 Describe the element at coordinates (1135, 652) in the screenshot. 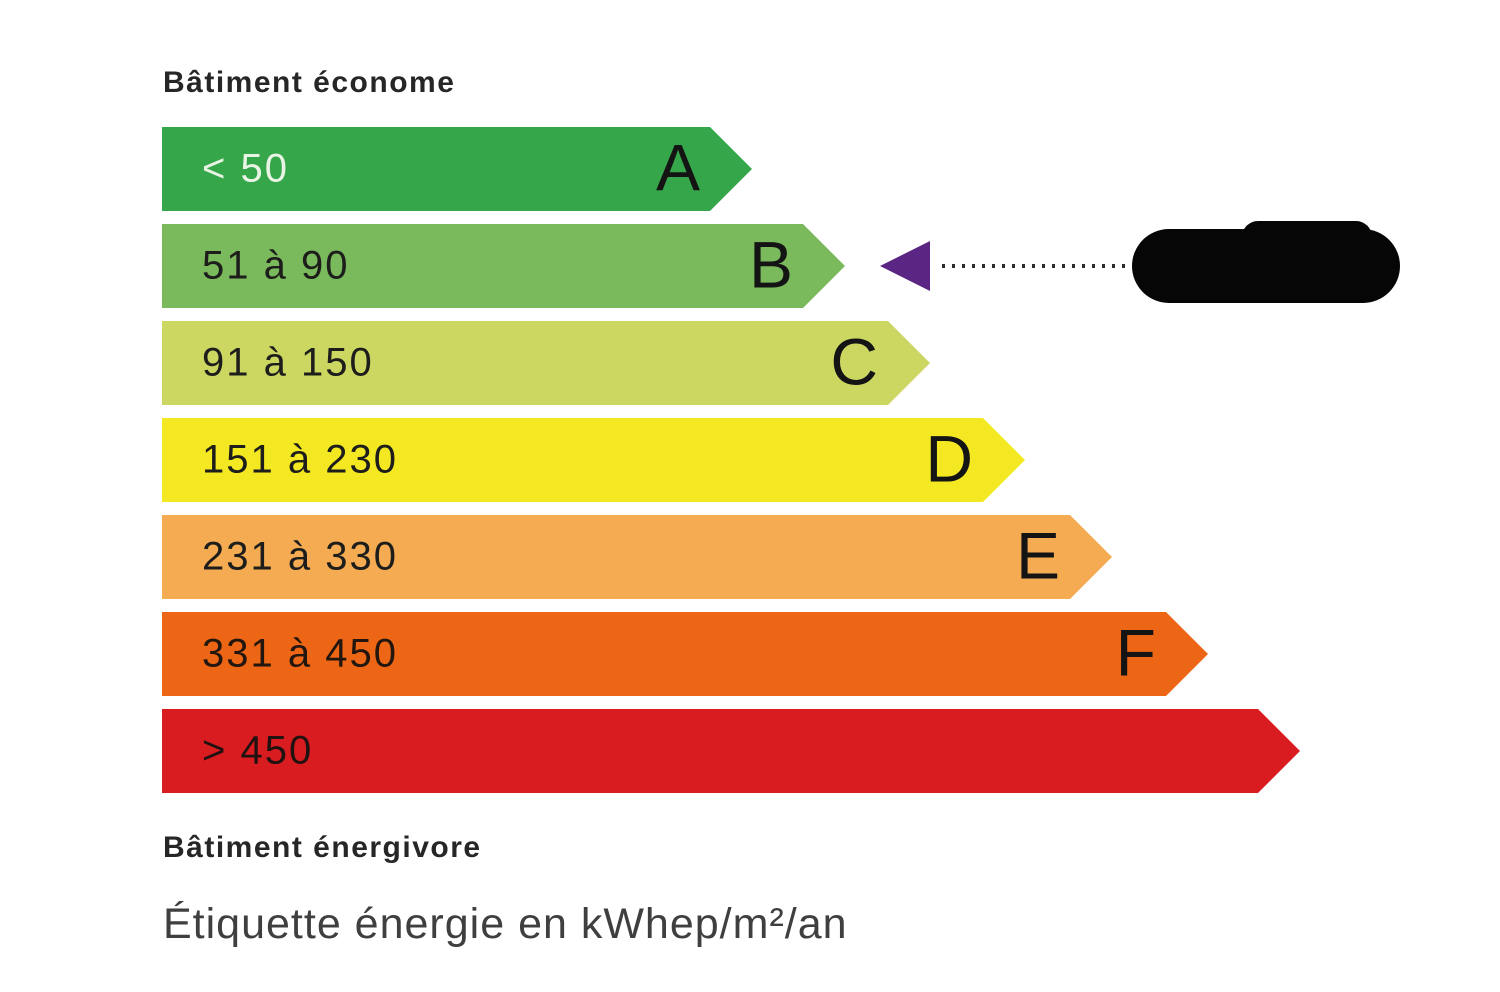

I see `bar-class-letter: F` at that location.